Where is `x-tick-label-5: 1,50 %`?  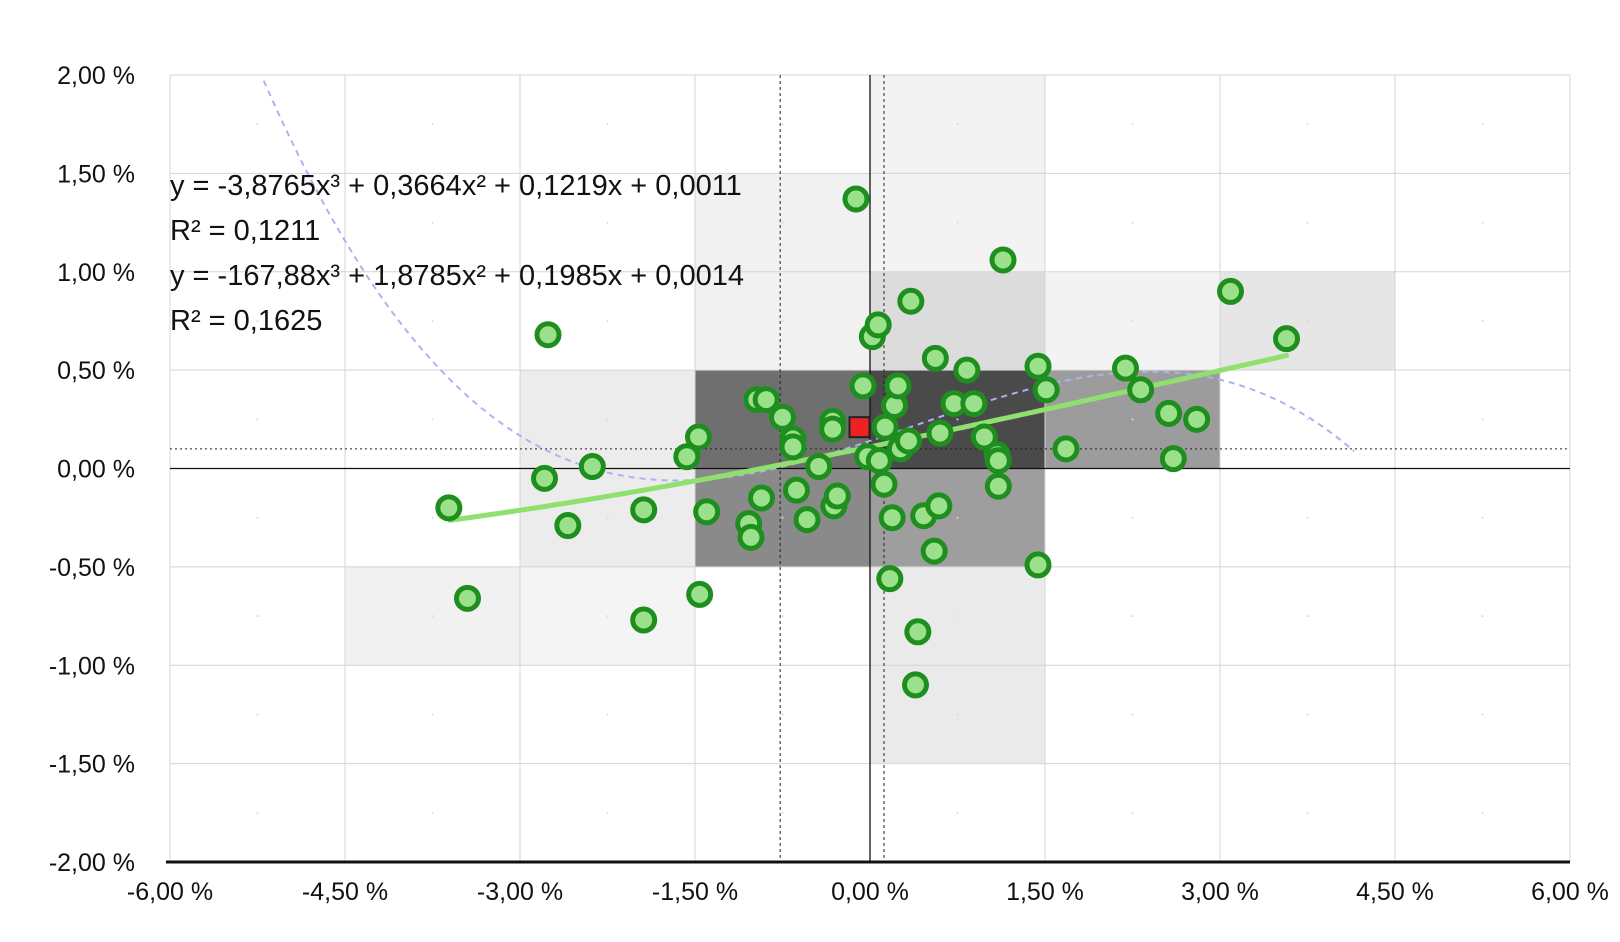
x-tick-label-5: 1,50 % is located at coordinates (1045, 892).